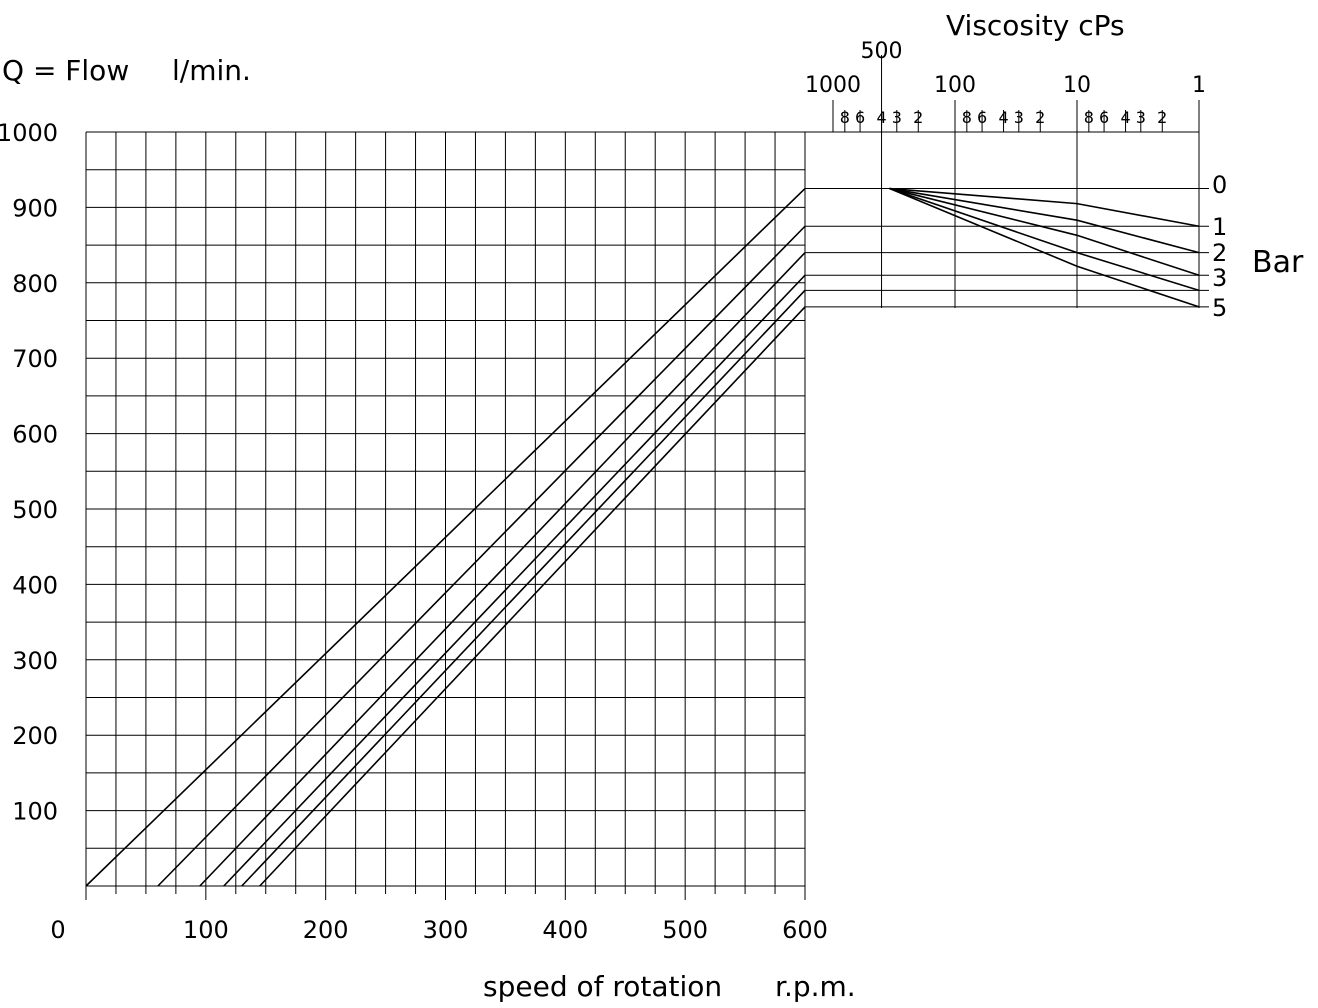  Describe the element at coordinates (65, 70) in the screenshot. I see `y-axis-label: Q = Flow` at that location.